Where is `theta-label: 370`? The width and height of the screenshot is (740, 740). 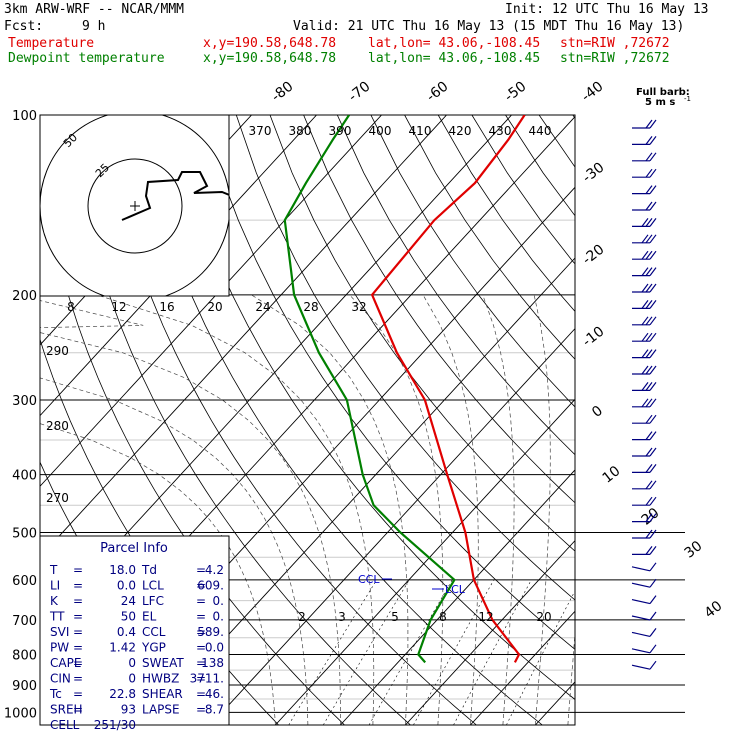 theta-label: 370 is located at coordinates (260, 131).